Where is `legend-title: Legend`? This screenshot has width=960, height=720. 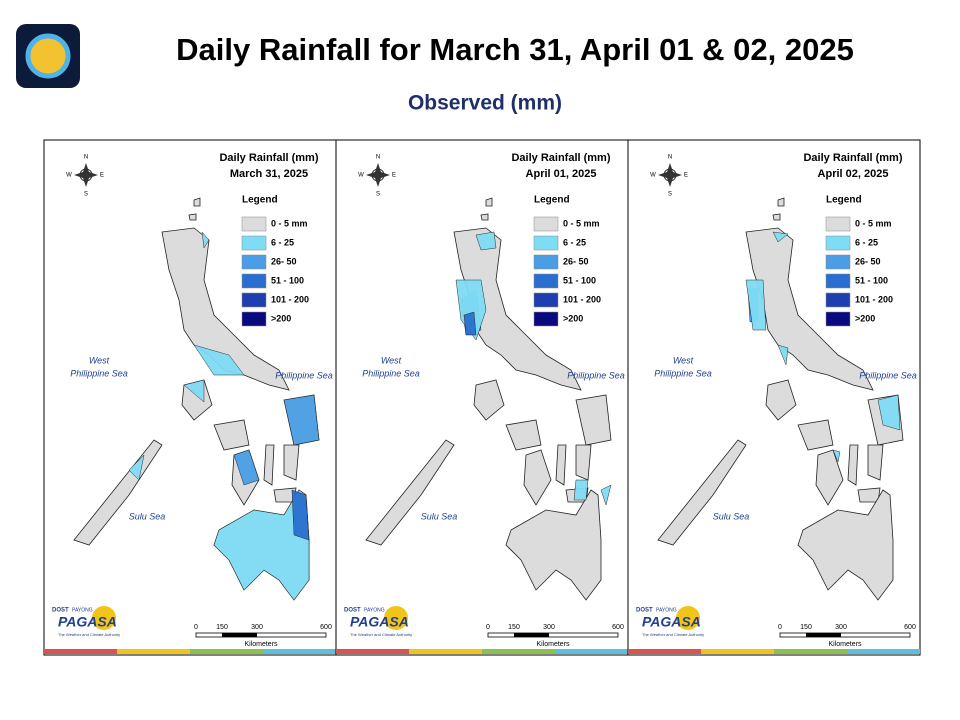 legend-title: Legend is located at coordinates (552, 200).